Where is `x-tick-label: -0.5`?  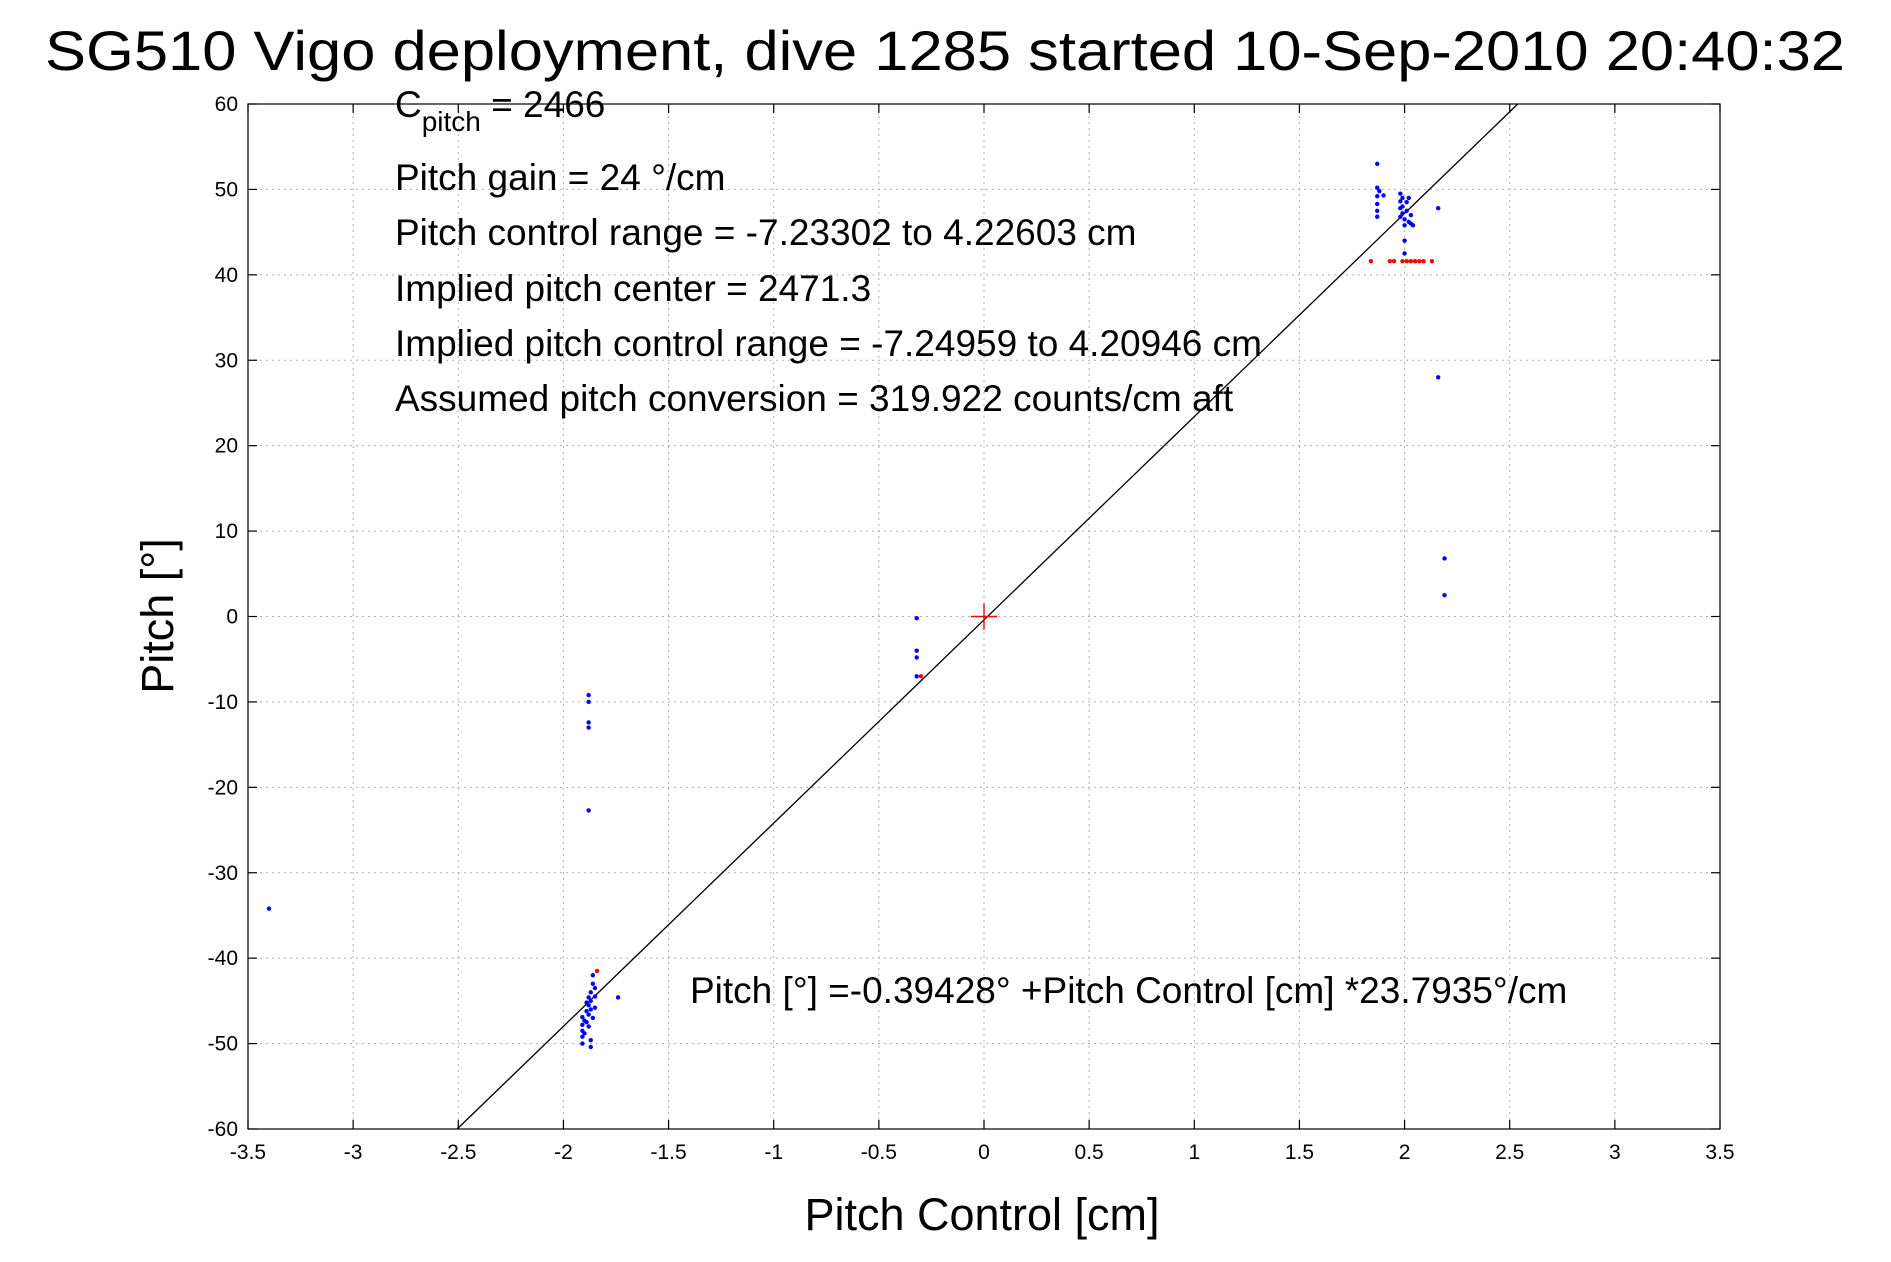 x-tick-label: -0.5 is located at coordinates (879, 1152).